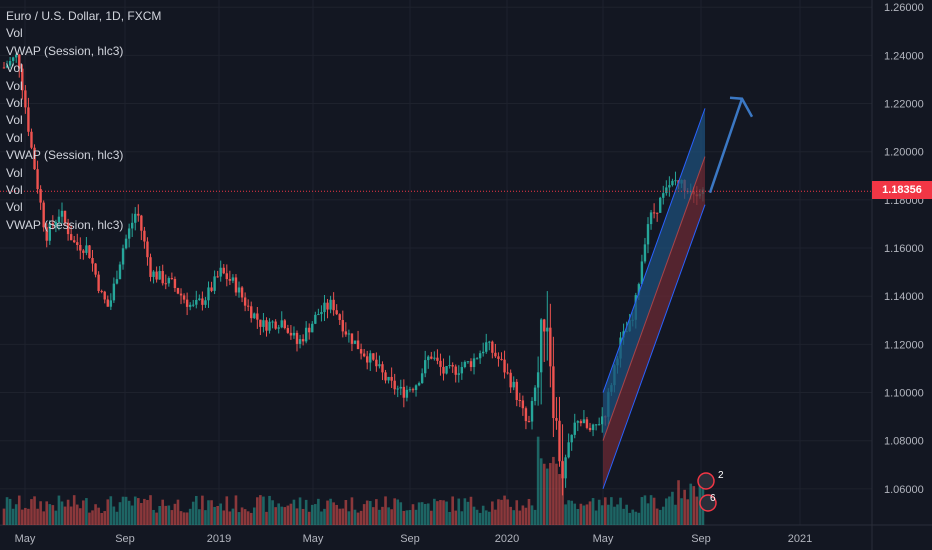  I want to click on y-tick-label: 1.20000, so click(904, 153).